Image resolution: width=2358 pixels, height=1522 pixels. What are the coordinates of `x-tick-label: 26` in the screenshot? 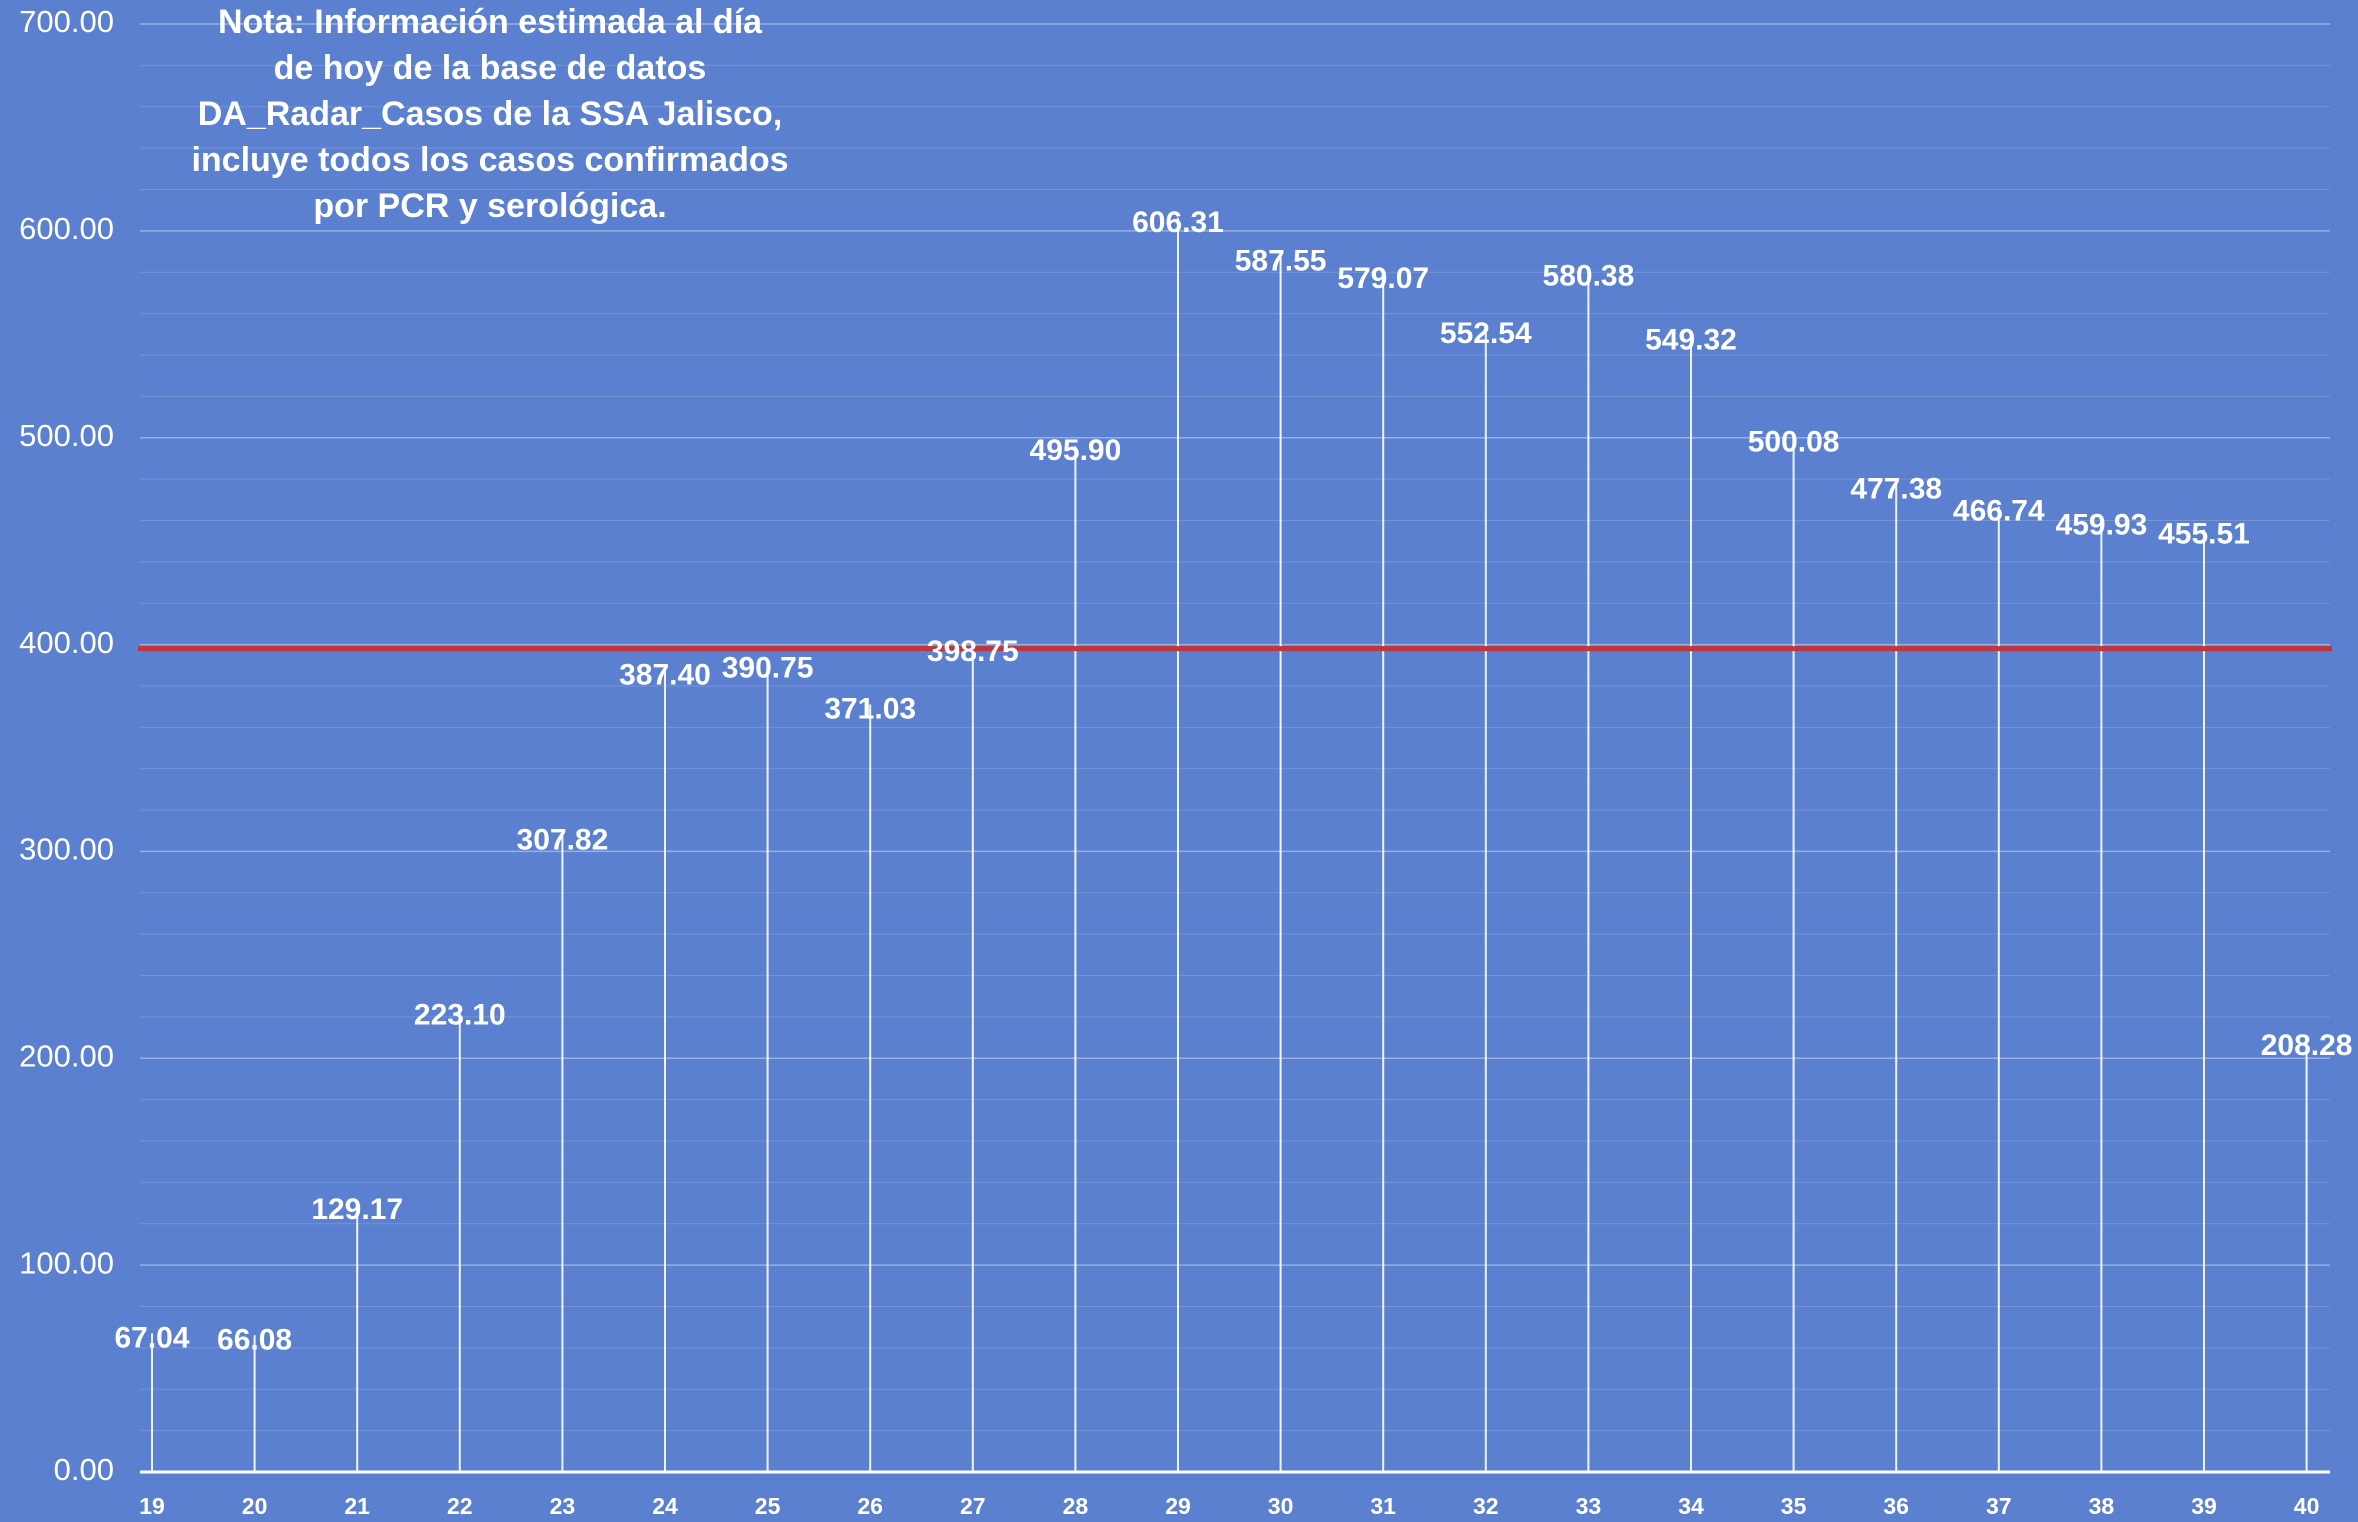 It's located at (870, 1506).